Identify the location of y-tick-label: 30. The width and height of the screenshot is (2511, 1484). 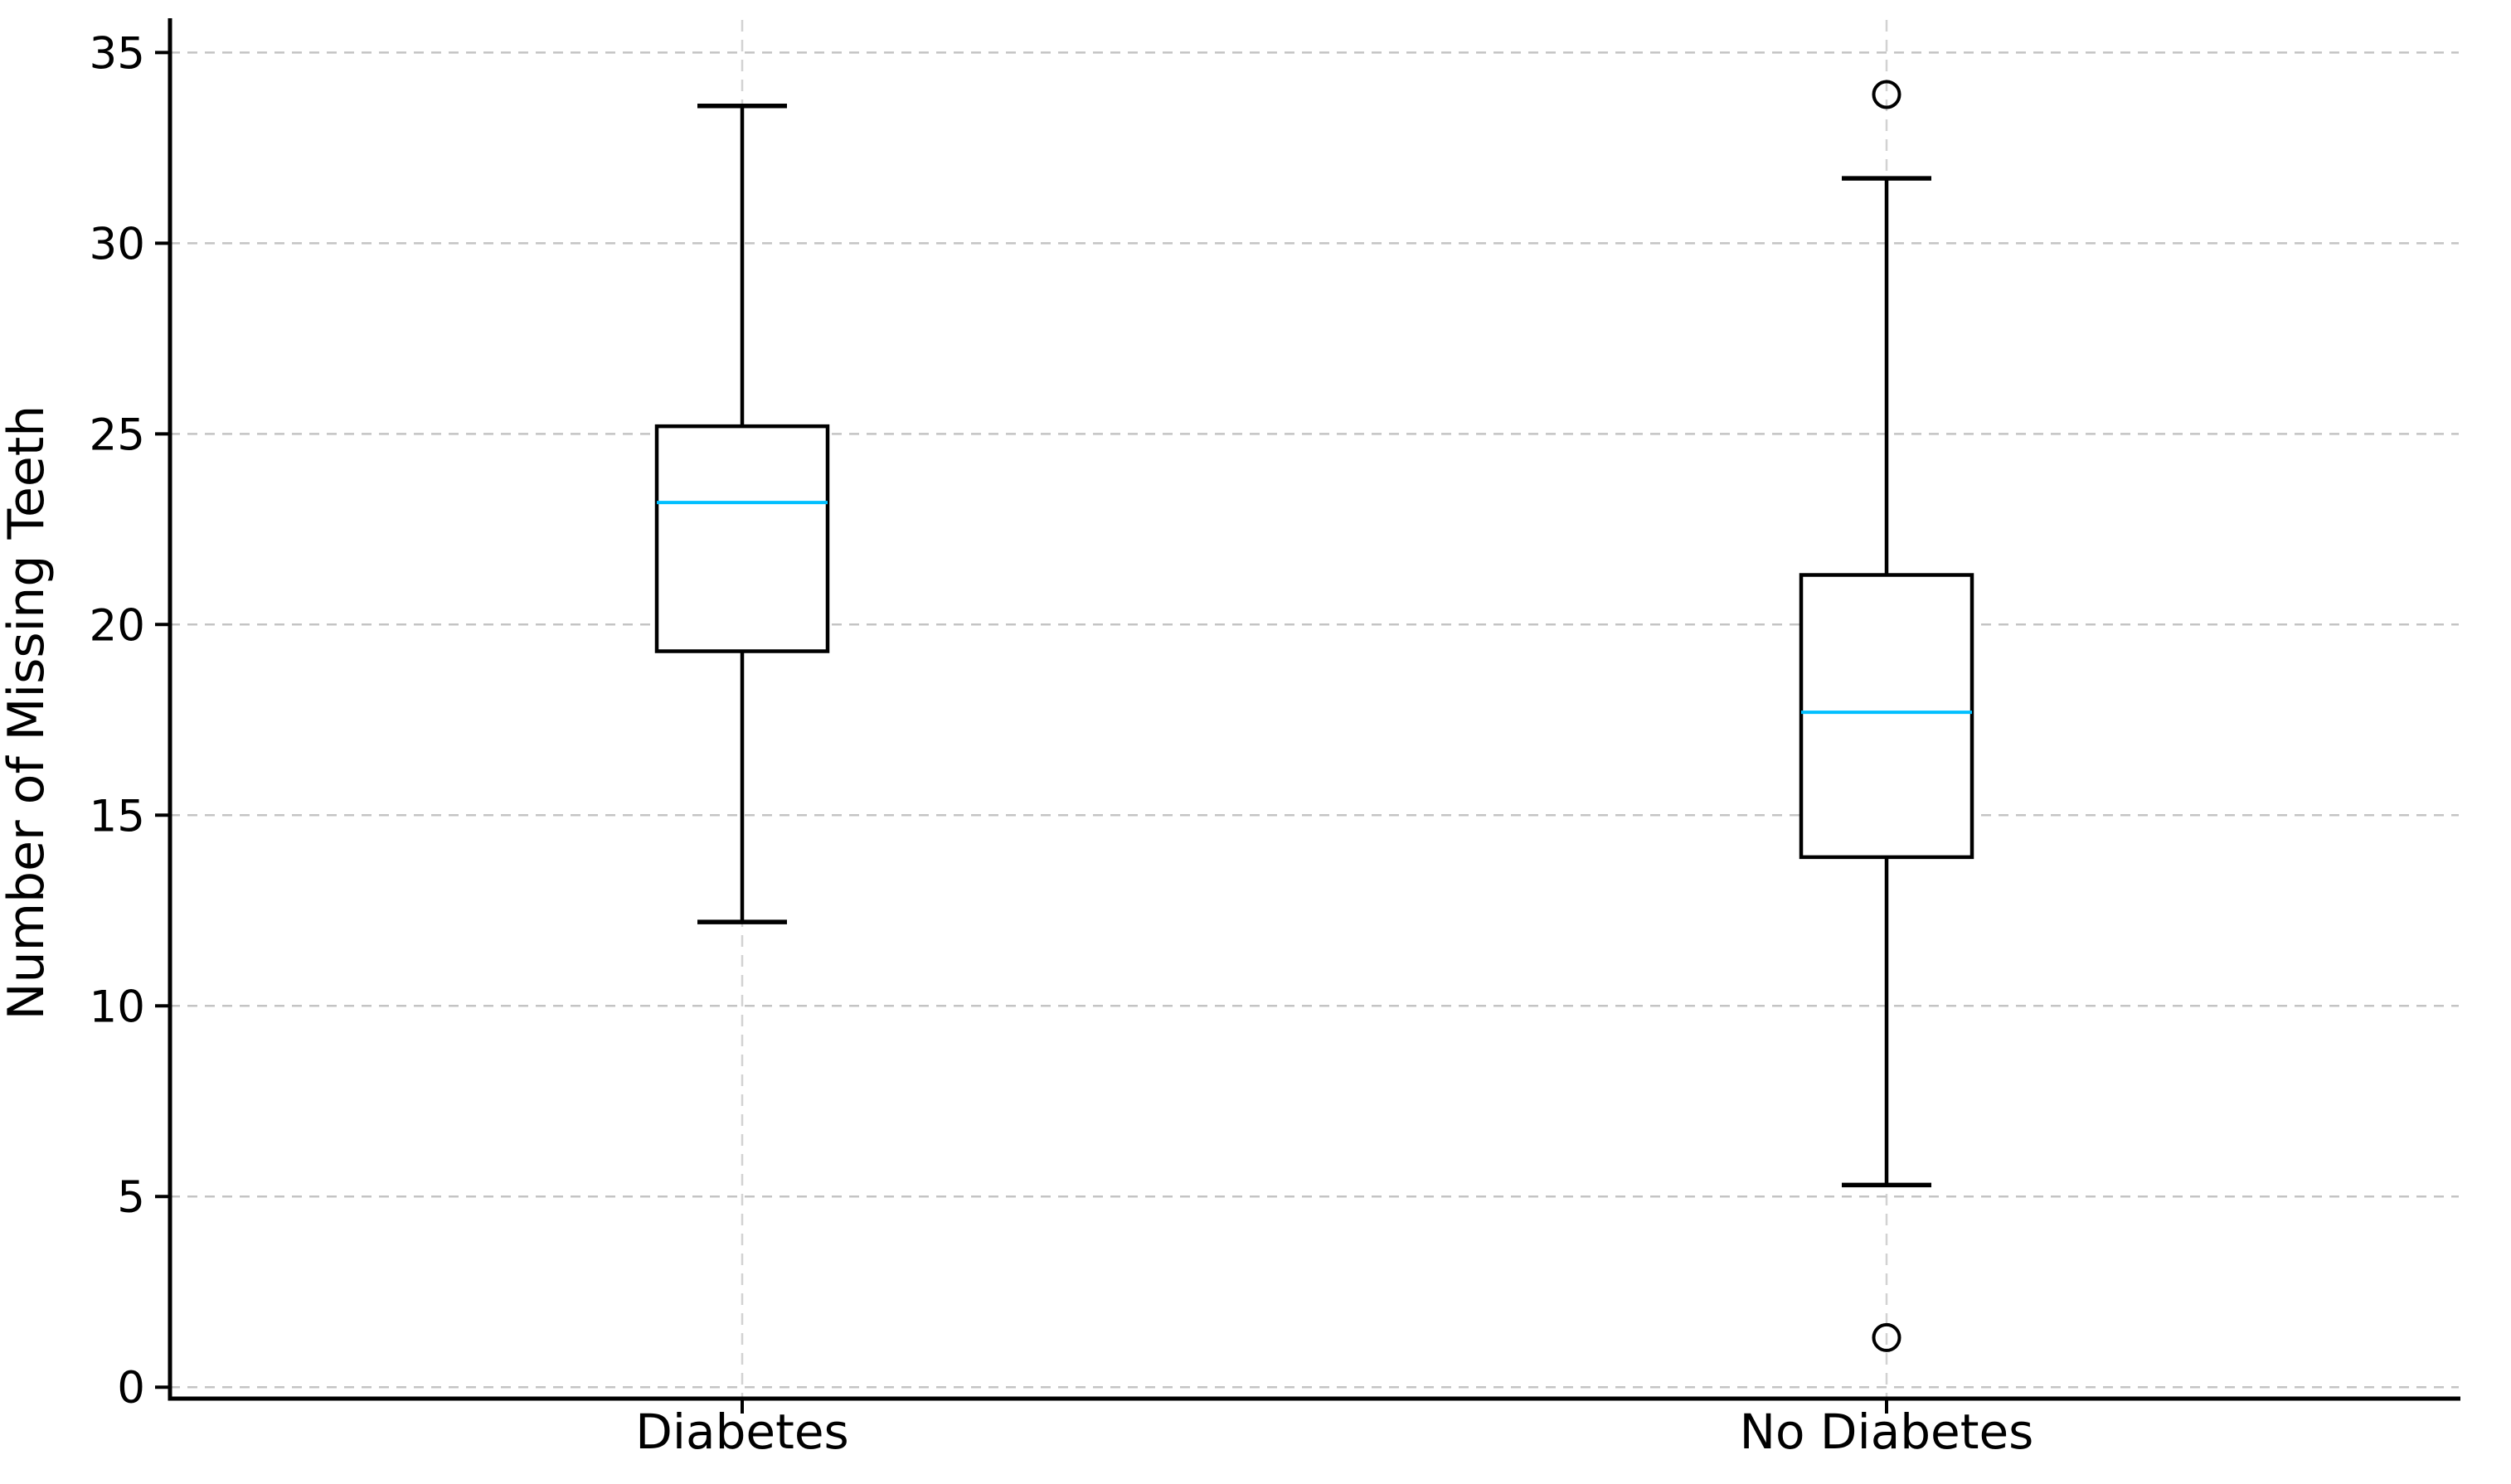
(118, 244).